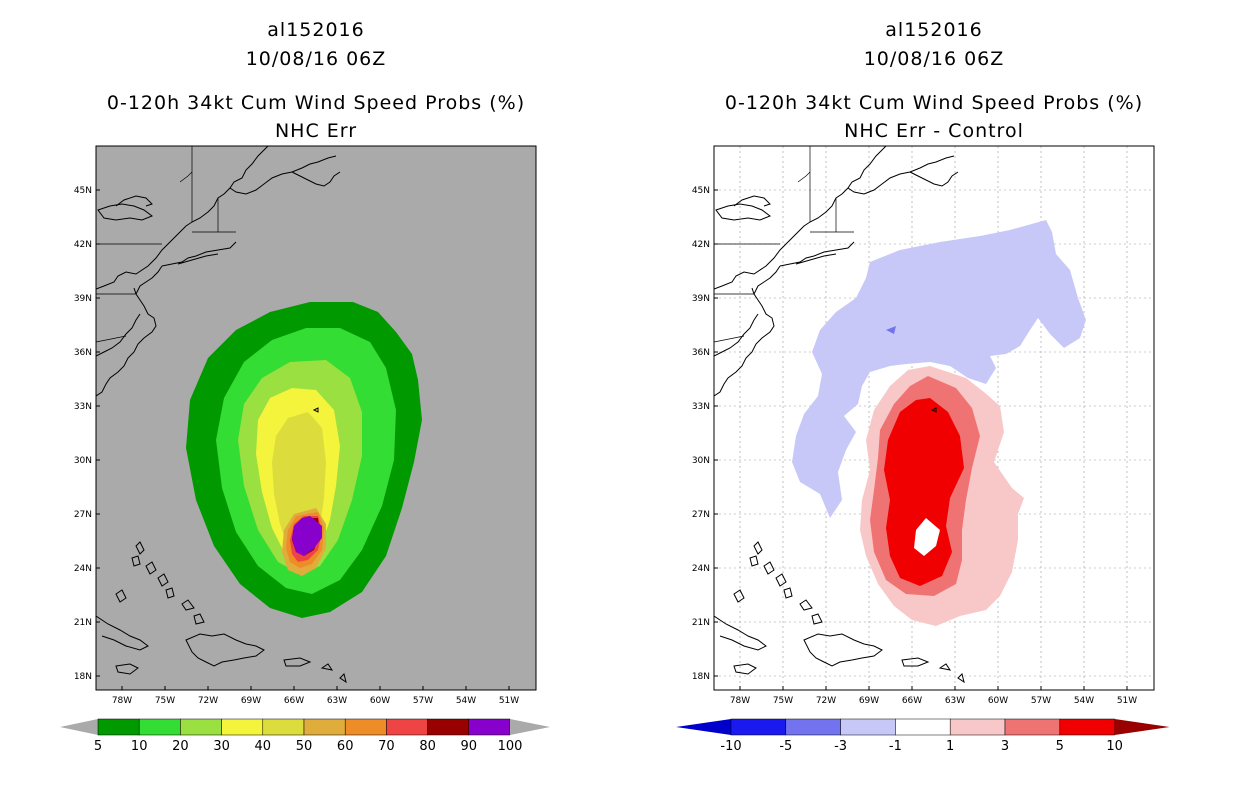 The width and height of the screenshot is (1236, 800). Describe the element at coordinates (386, 746) in the screenshot. I see `colorbar-label: 70` at that location.